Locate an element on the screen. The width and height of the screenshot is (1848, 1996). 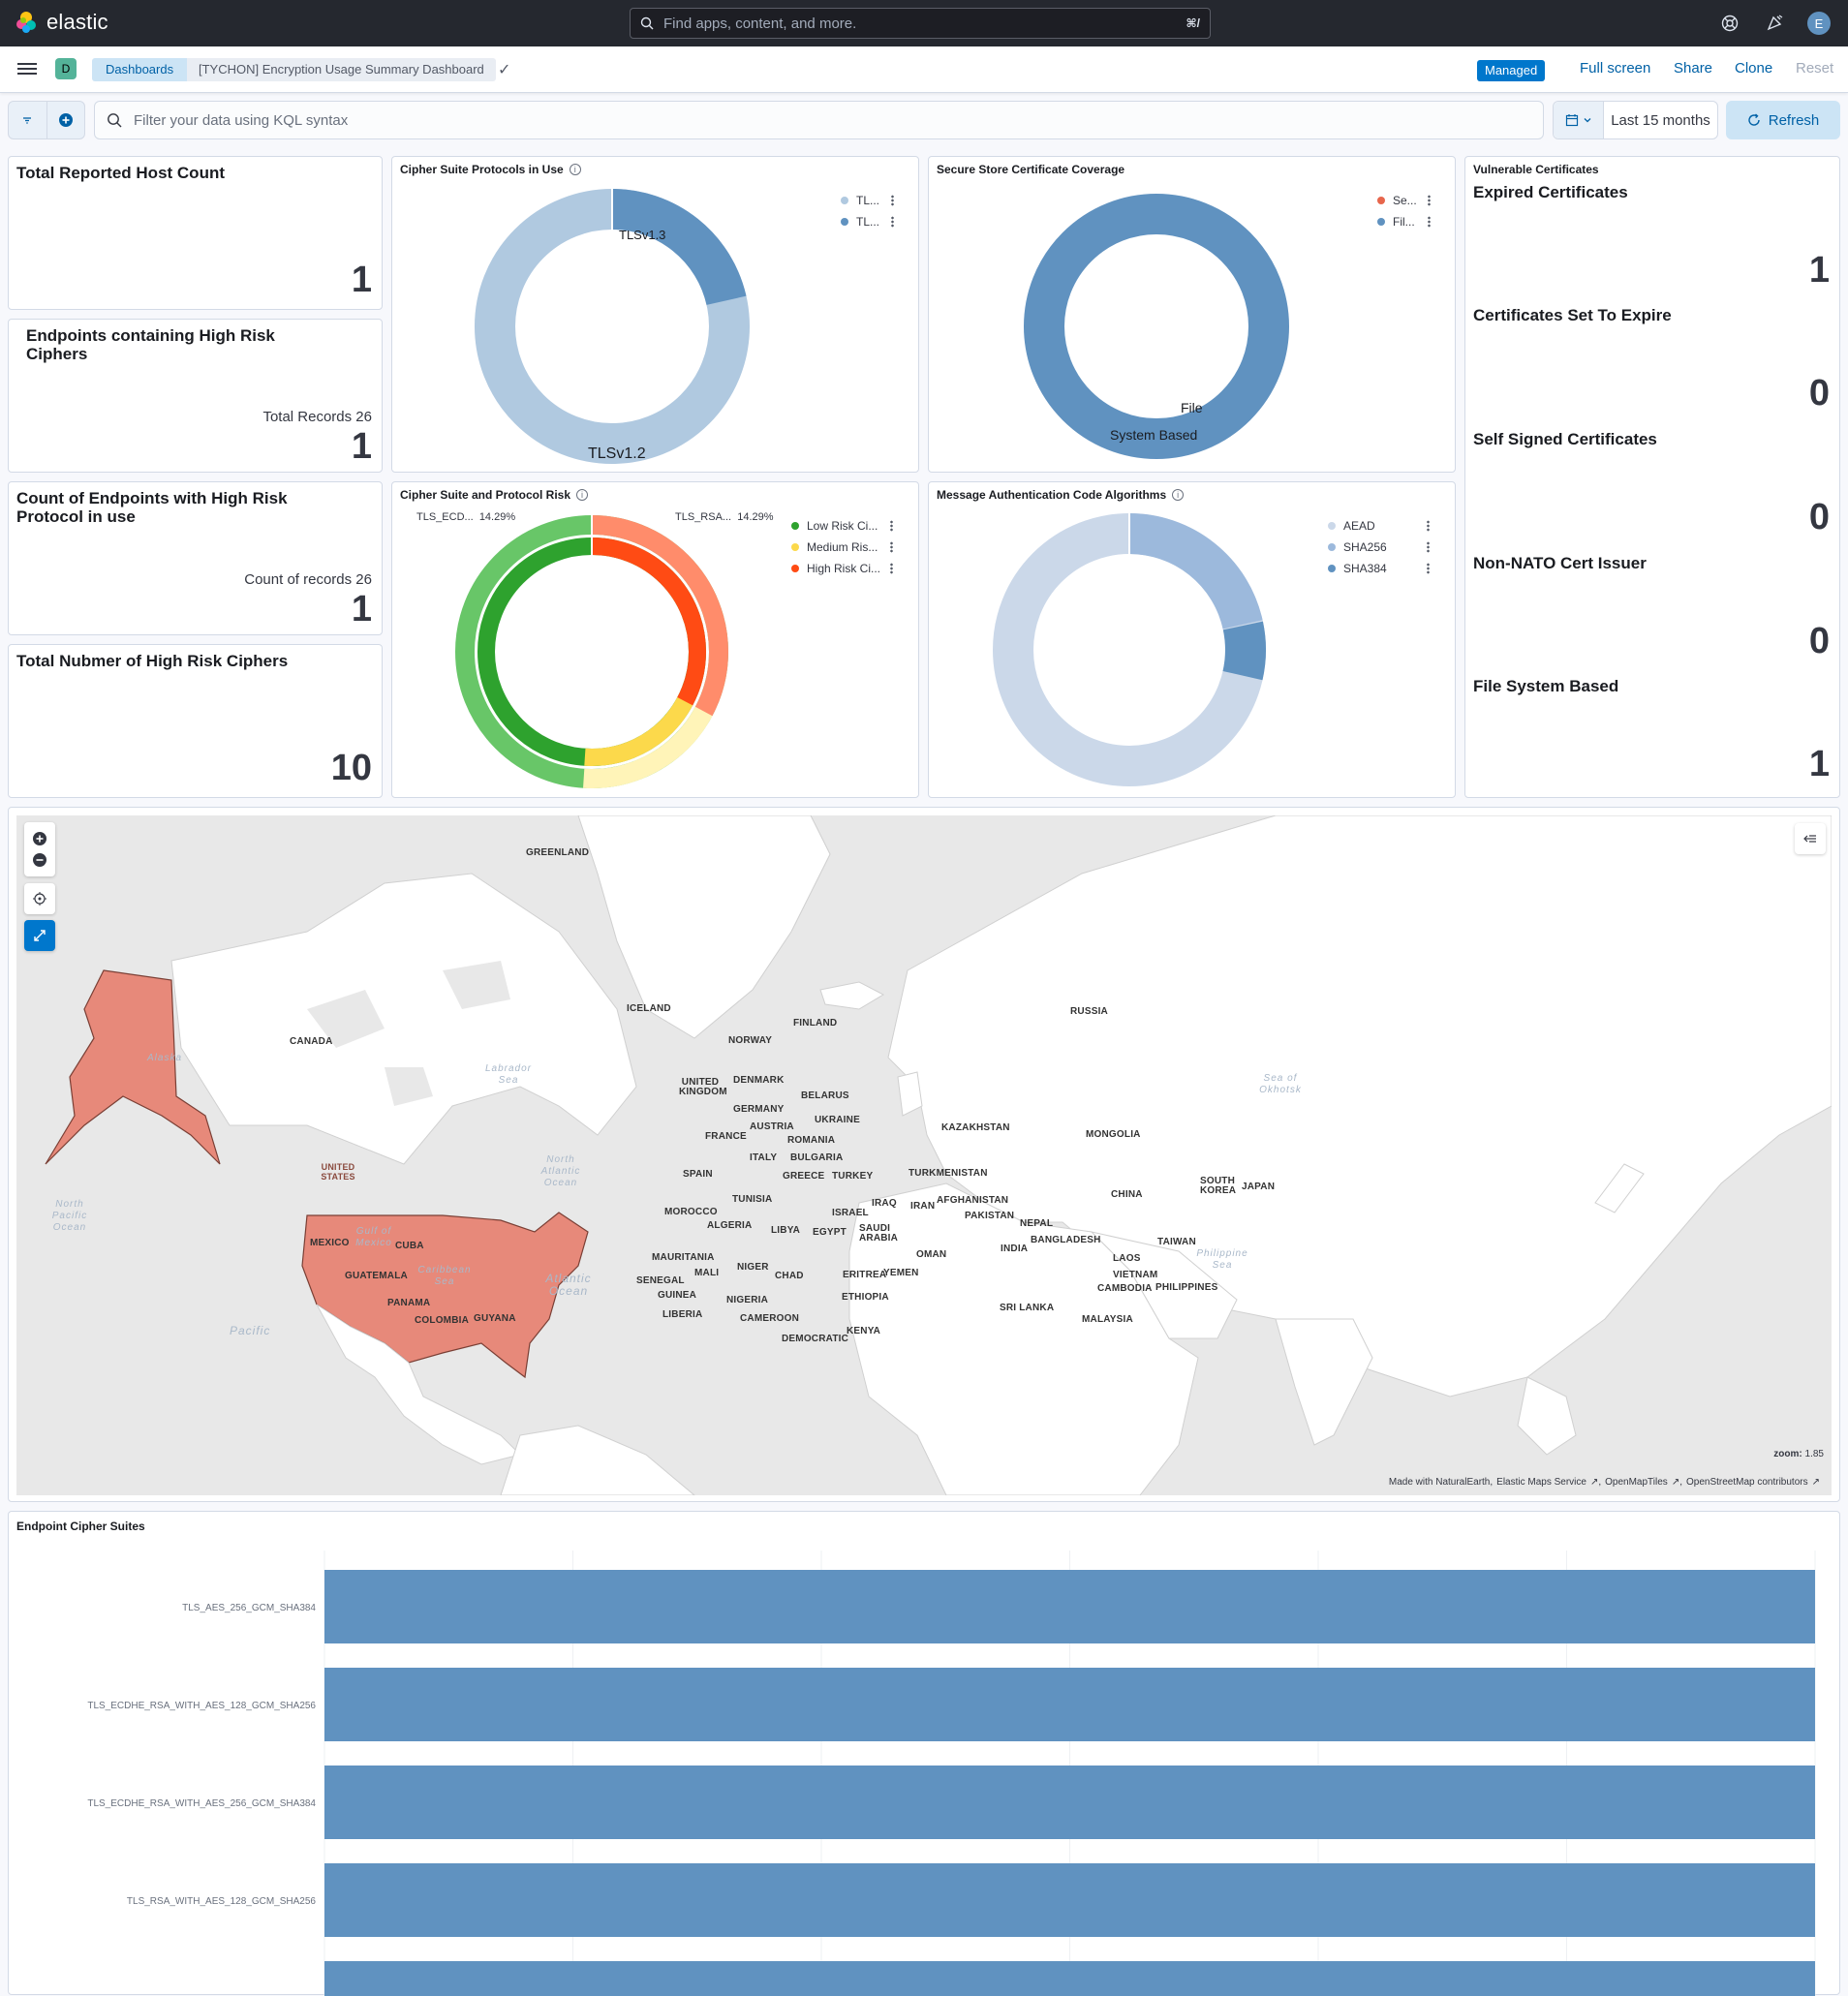
panel-title-text: Endpoint Cipher Suites is located at coordinates (81, 1526).